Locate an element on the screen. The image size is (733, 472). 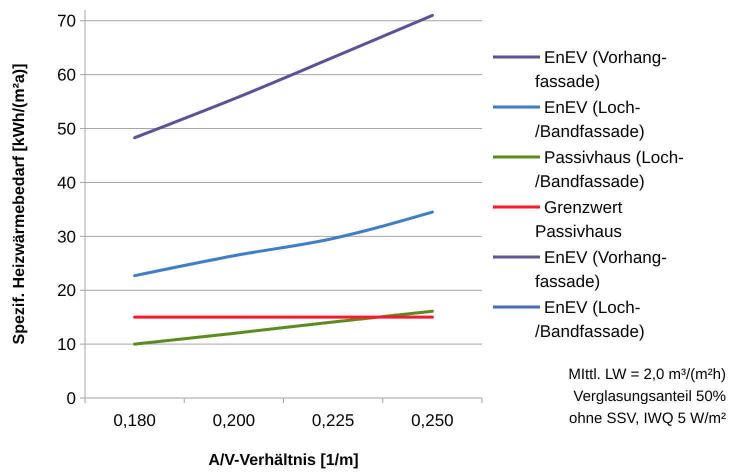
x-tick-label: 0,200 is located at coordinates (234, 420).